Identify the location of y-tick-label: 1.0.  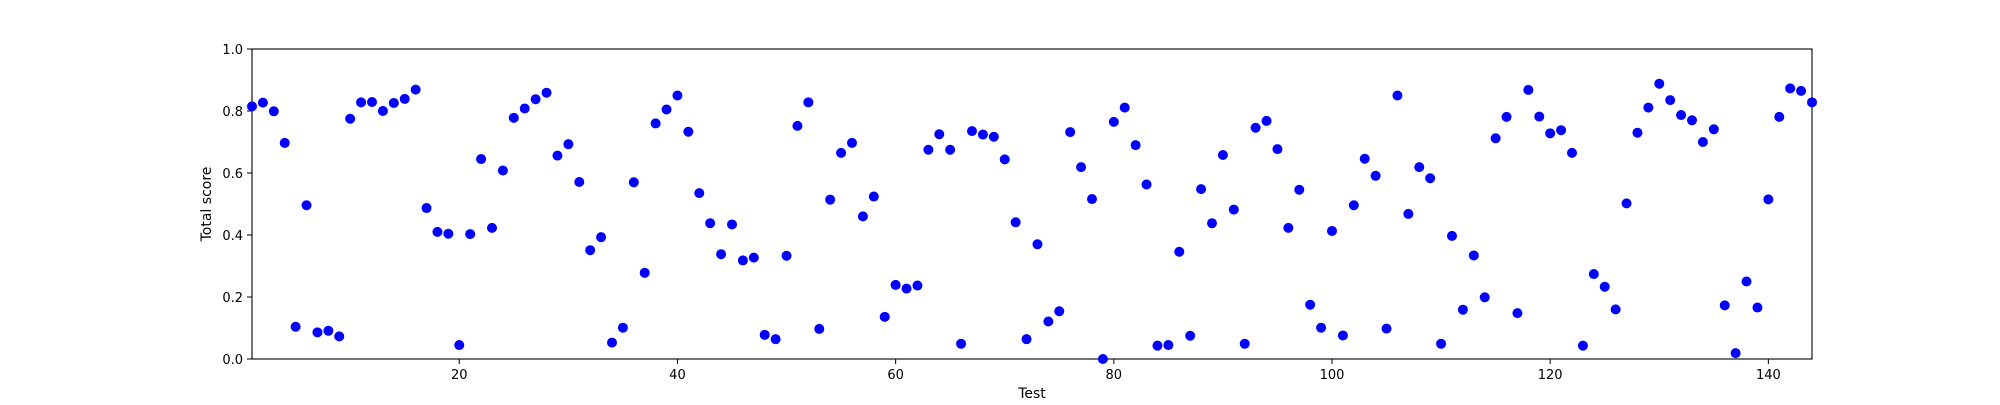
(232, 50).